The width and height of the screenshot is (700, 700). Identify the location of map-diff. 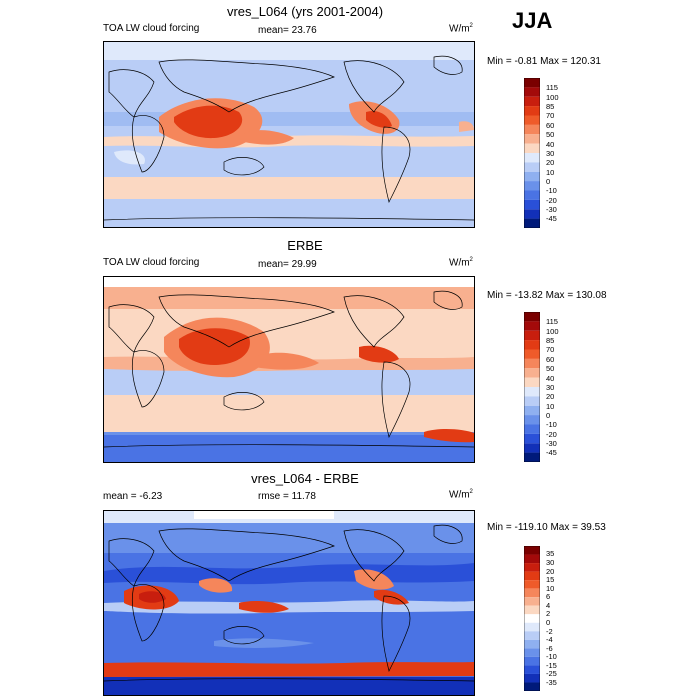
(289, 603).